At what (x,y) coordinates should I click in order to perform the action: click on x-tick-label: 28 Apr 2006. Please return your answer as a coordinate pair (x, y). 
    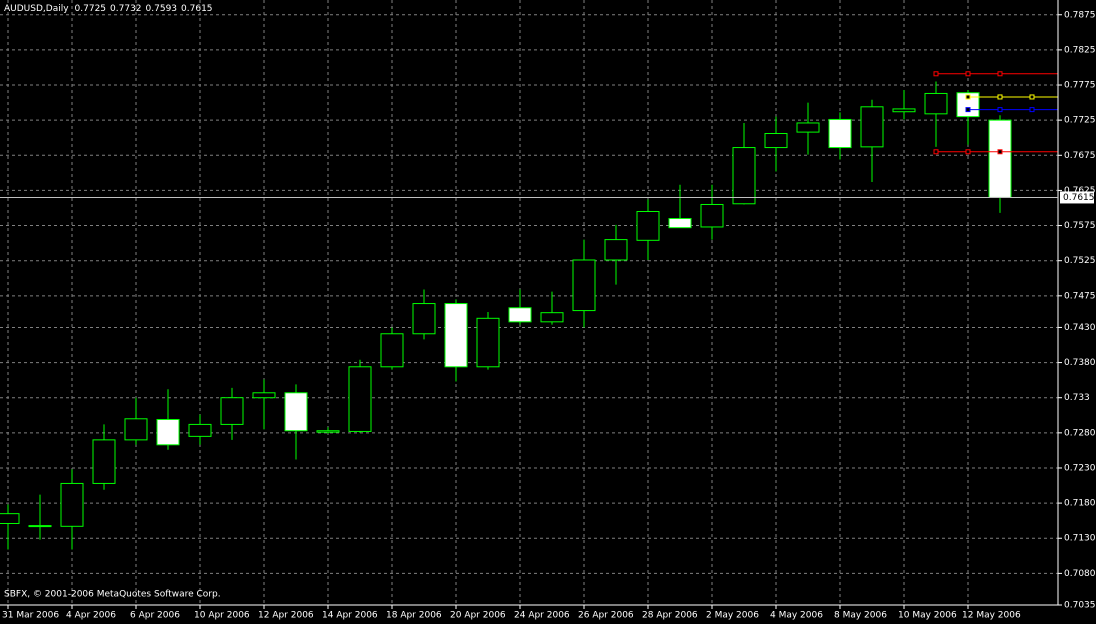
    Looking at the image, I should click on (670, 616).